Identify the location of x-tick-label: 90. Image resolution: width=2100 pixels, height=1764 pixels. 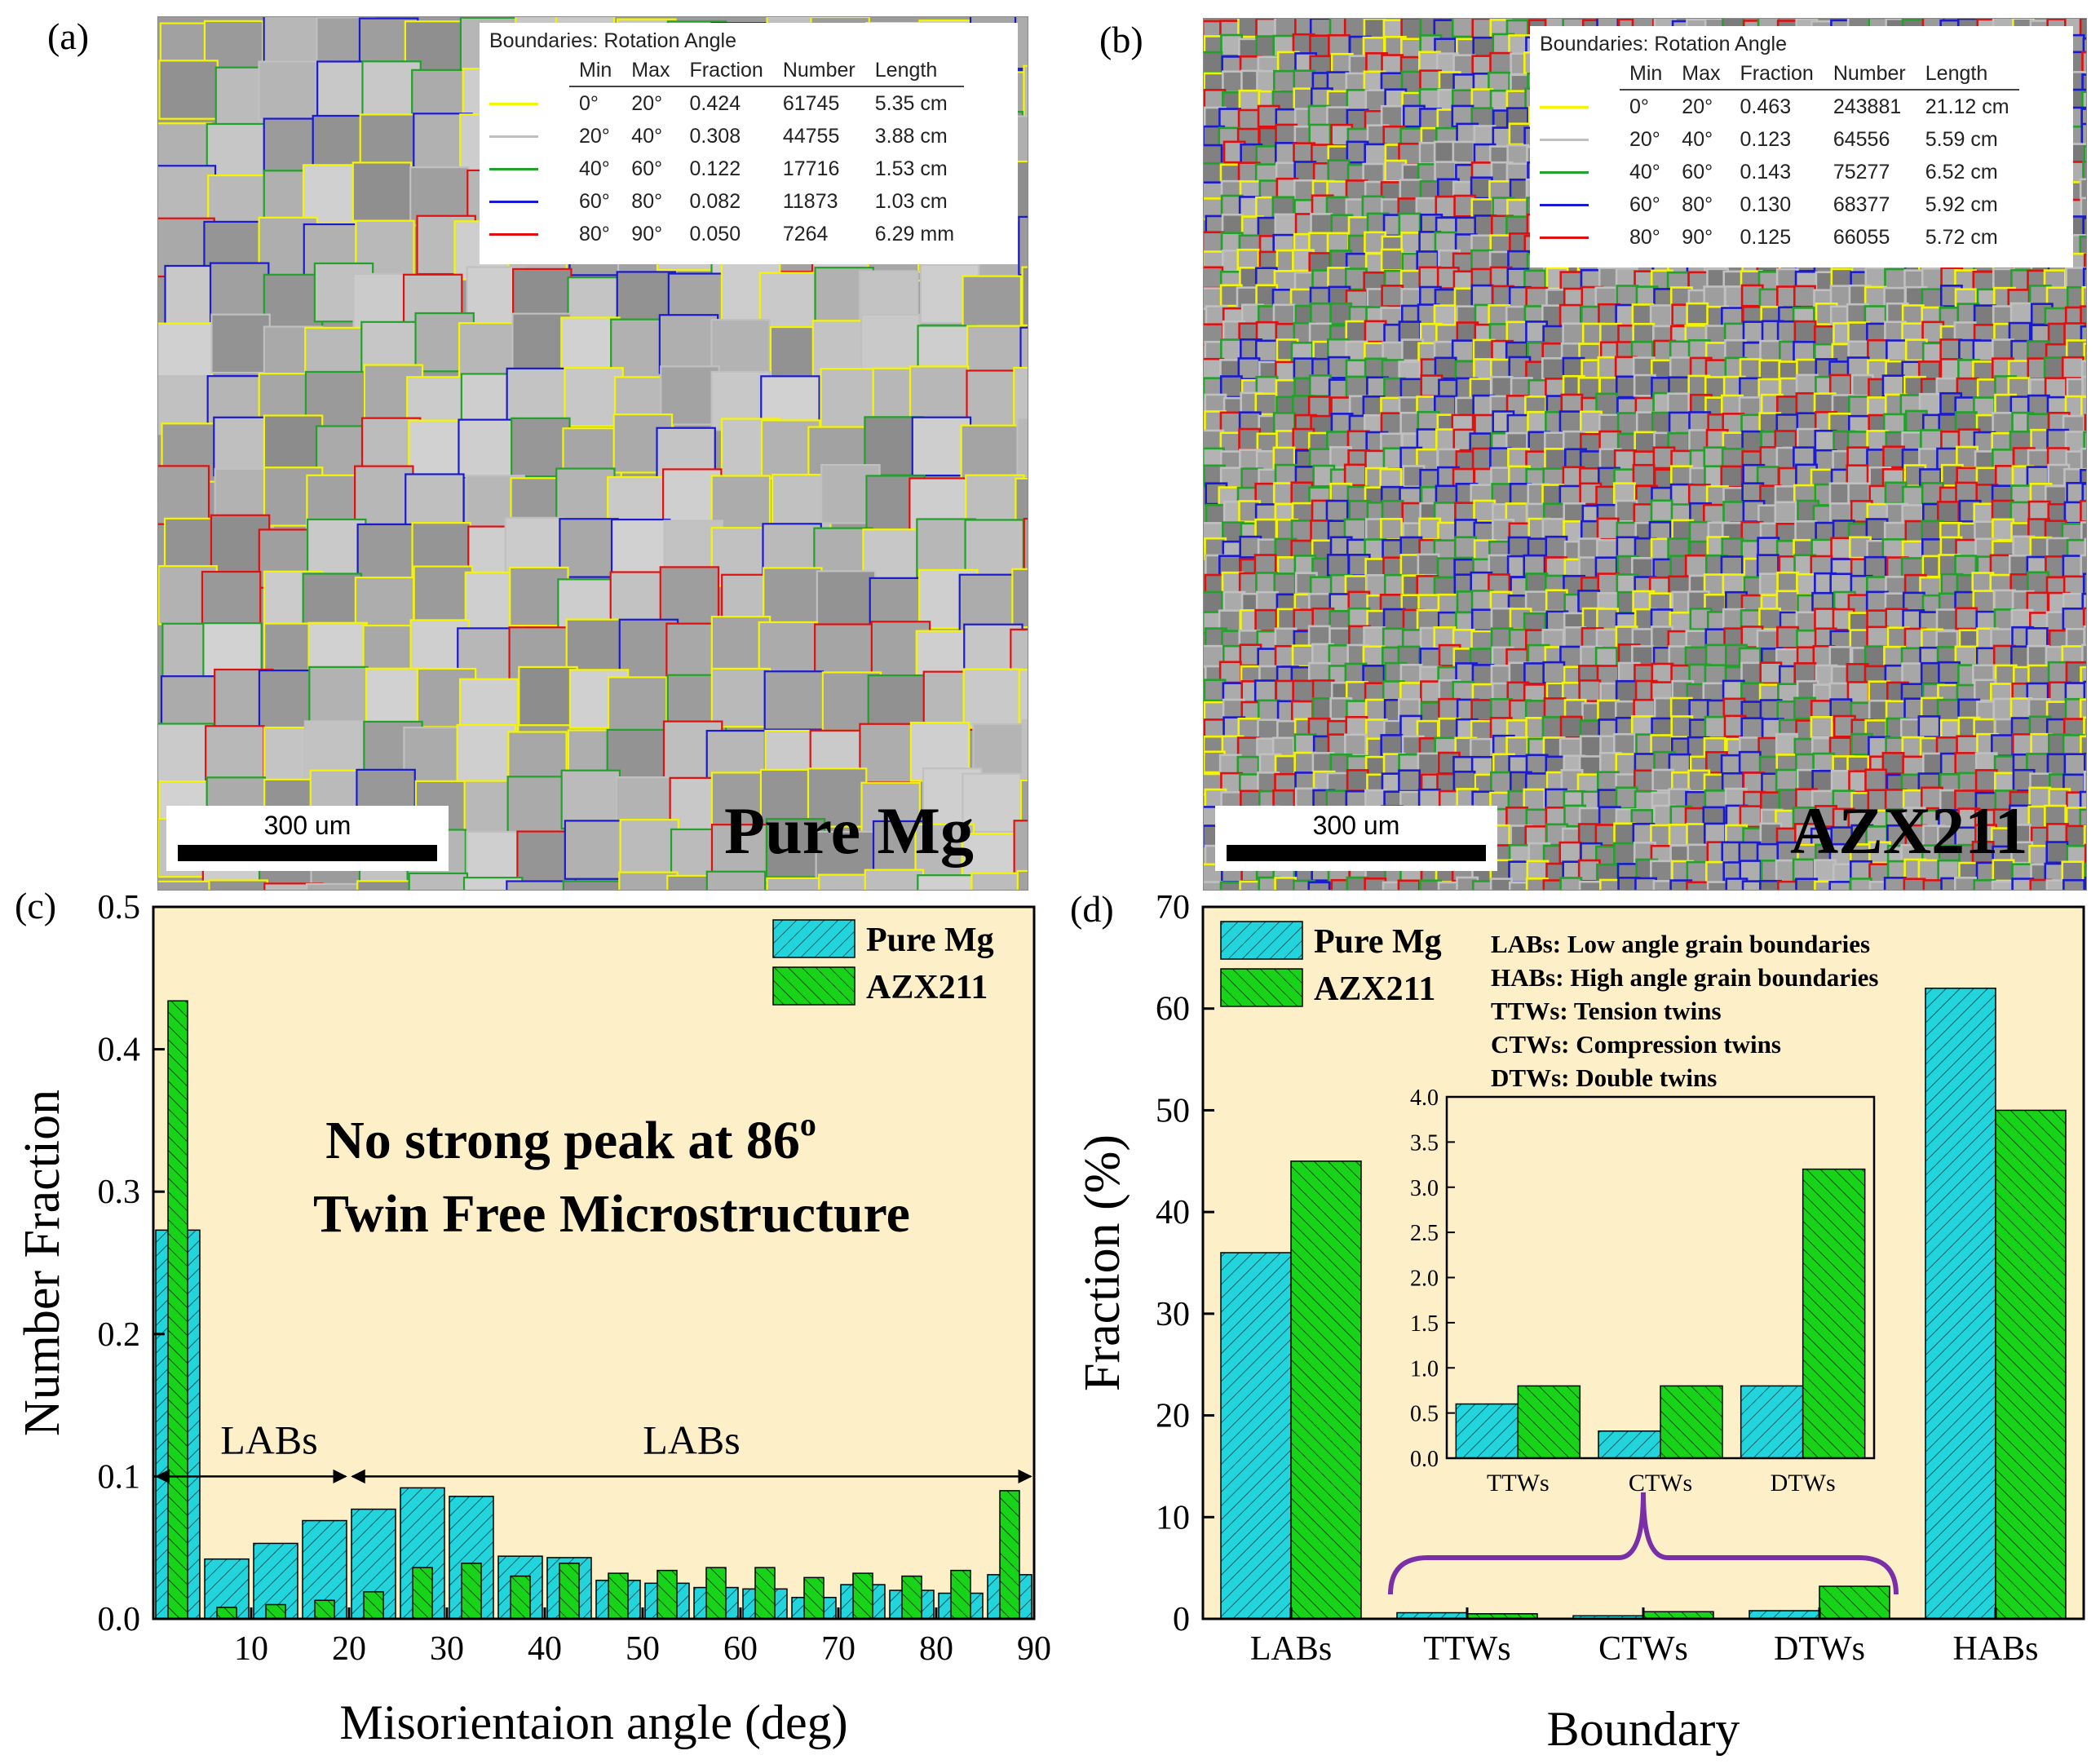
(1034, 1649).